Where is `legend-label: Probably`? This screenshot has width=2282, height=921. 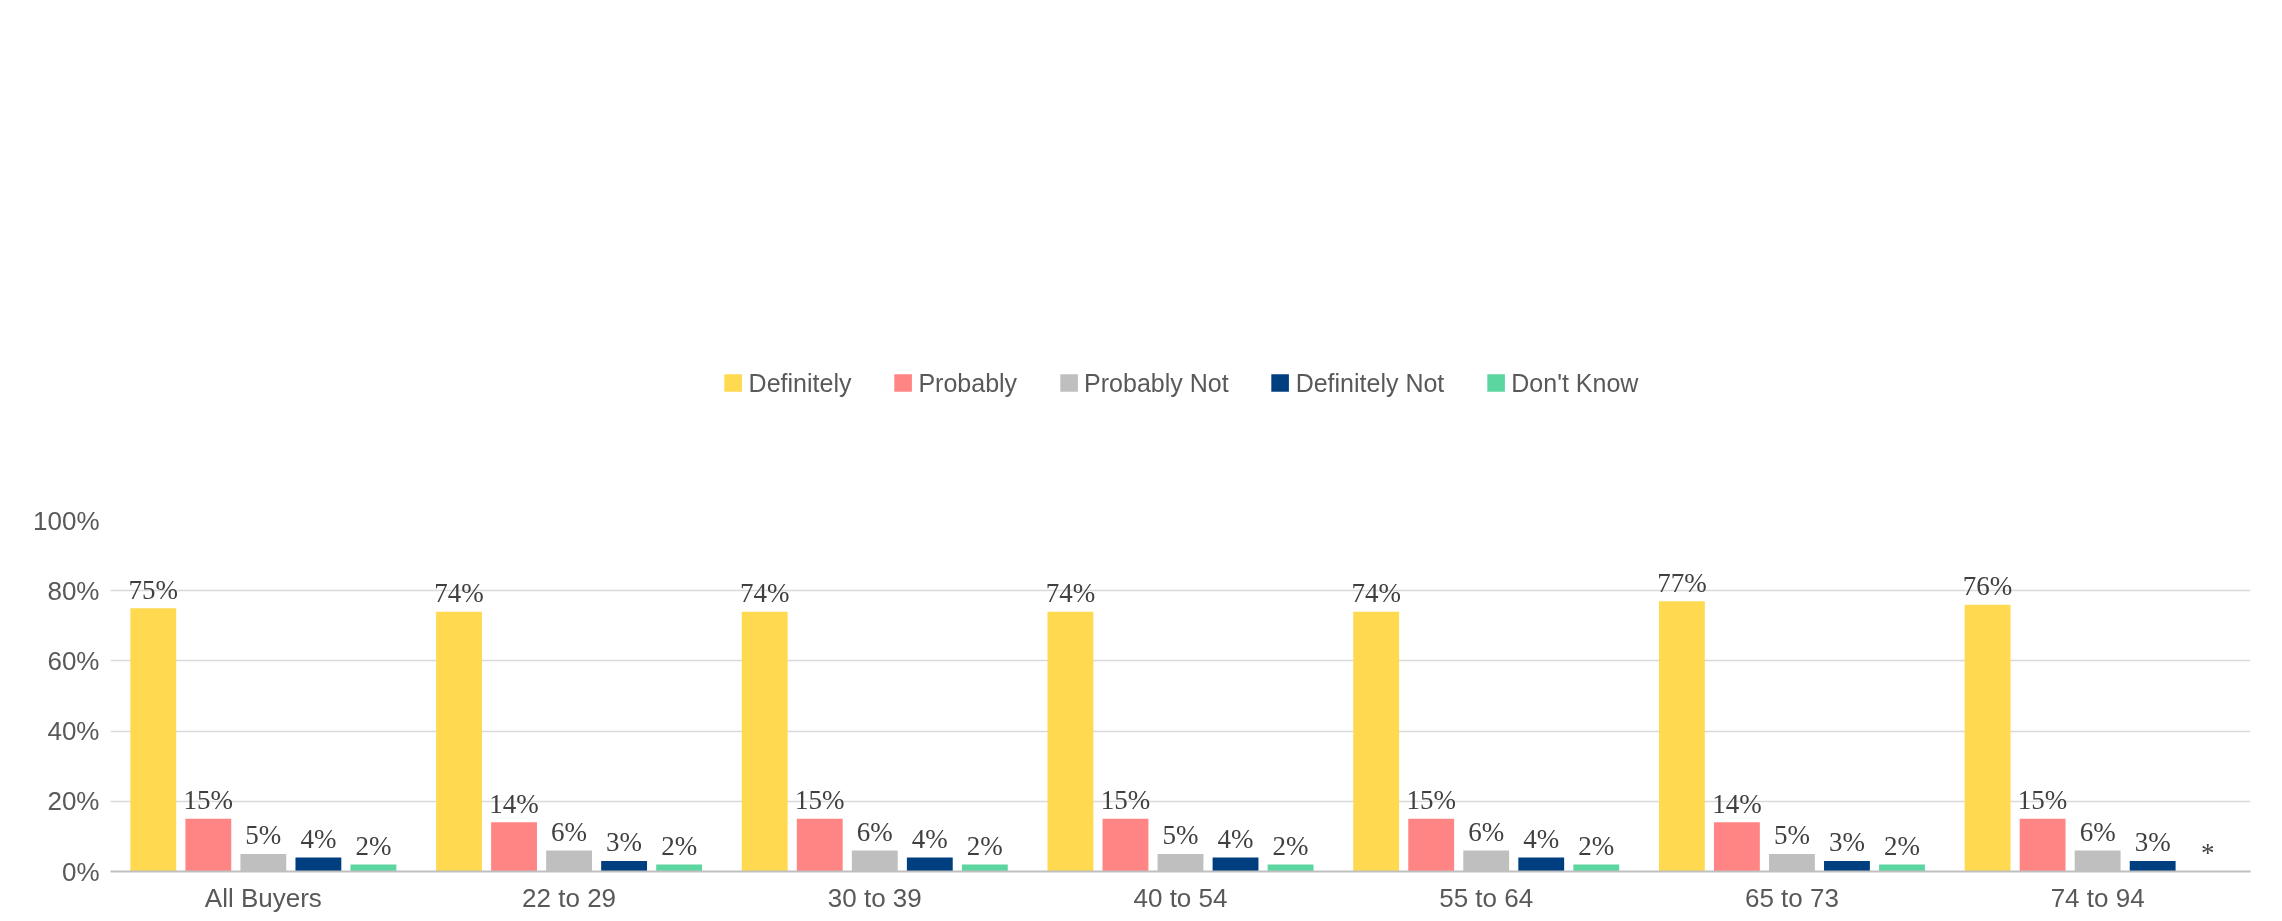 legend-label: Probably is located at coordinates (968, 383).